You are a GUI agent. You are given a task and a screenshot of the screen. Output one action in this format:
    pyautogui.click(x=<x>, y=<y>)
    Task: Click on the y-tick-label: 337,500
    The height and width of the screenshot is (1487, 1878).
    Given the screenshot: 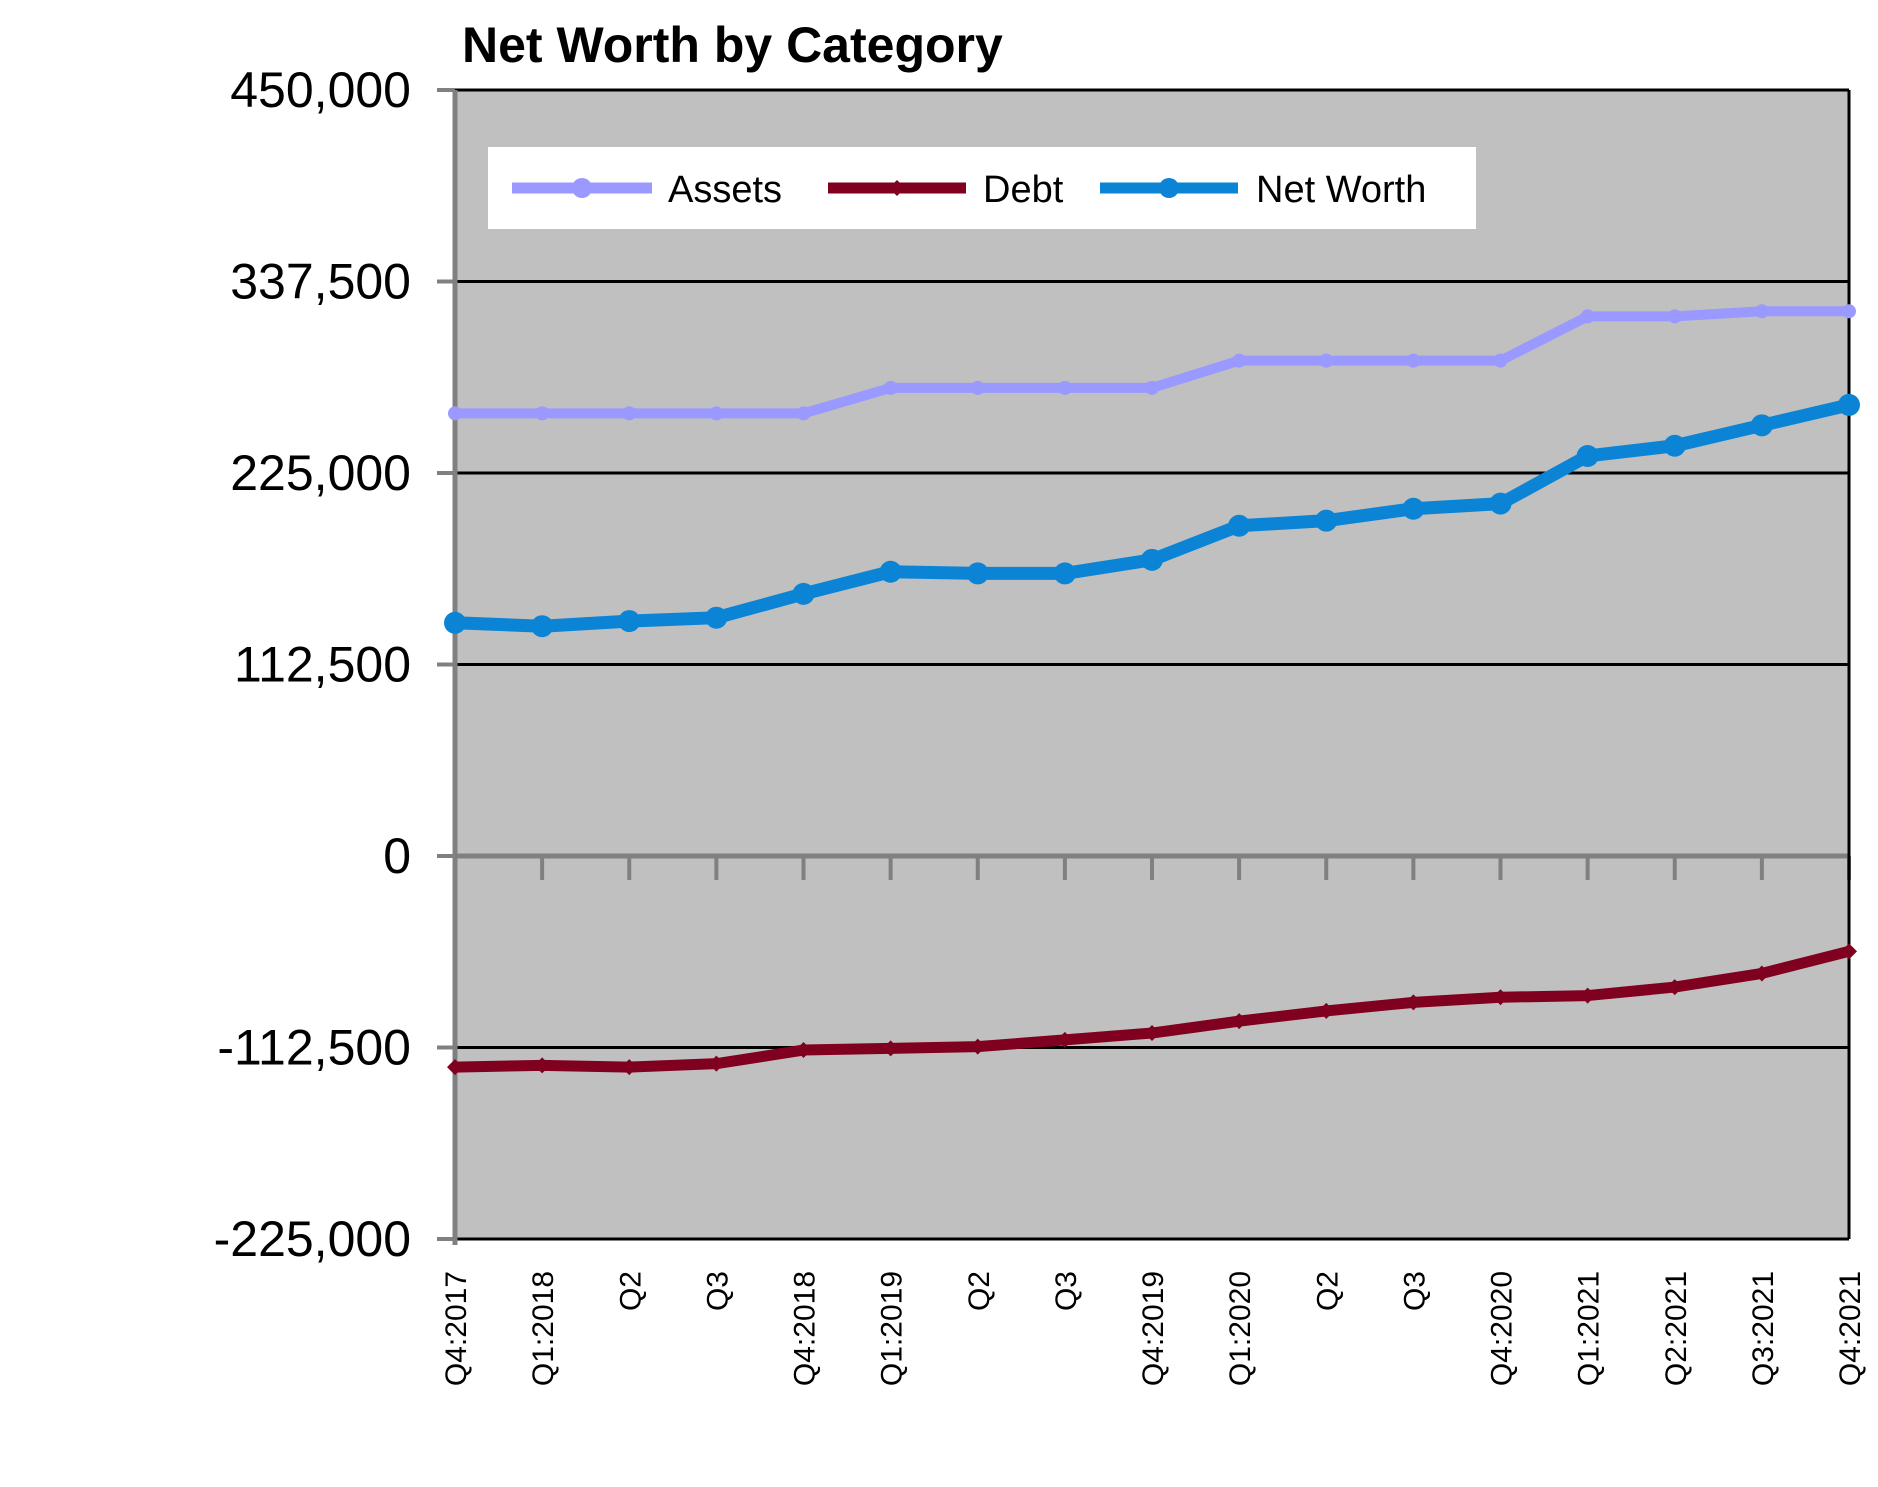 What is the action you would take?
    pyautogui.click(x=320, y=282)
    